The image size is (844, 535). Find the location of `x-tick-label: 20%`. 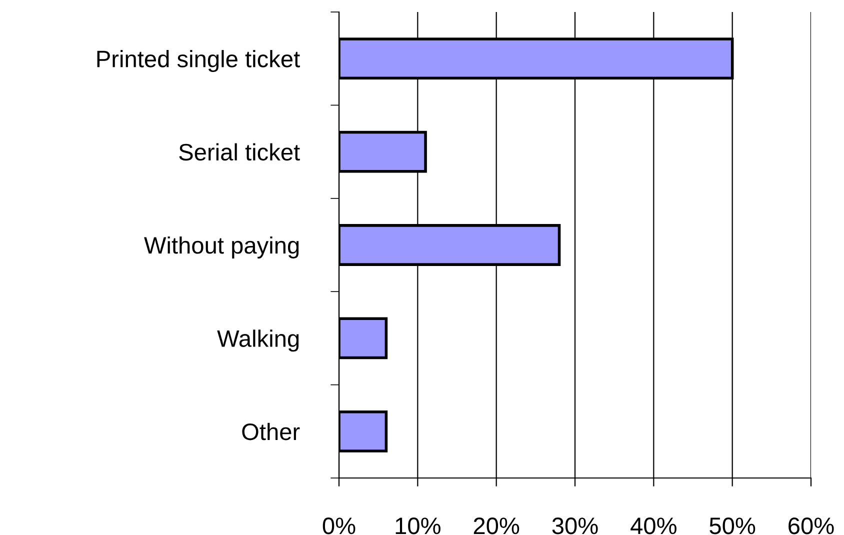

x-tick-label: 20% is located at coordinates (497, 526).